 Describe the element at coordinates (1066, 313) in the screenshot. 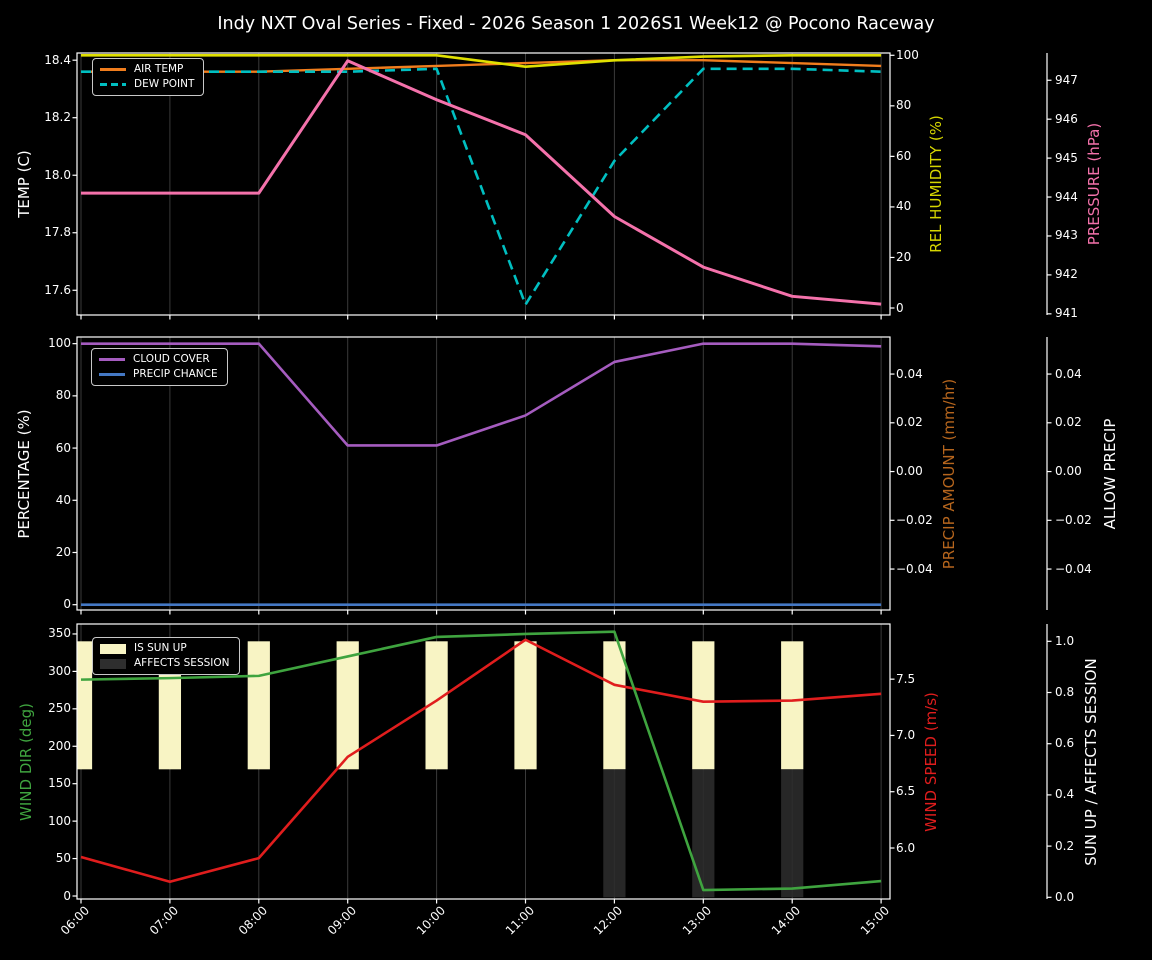

I see `y-tick-label: 941` at that location.